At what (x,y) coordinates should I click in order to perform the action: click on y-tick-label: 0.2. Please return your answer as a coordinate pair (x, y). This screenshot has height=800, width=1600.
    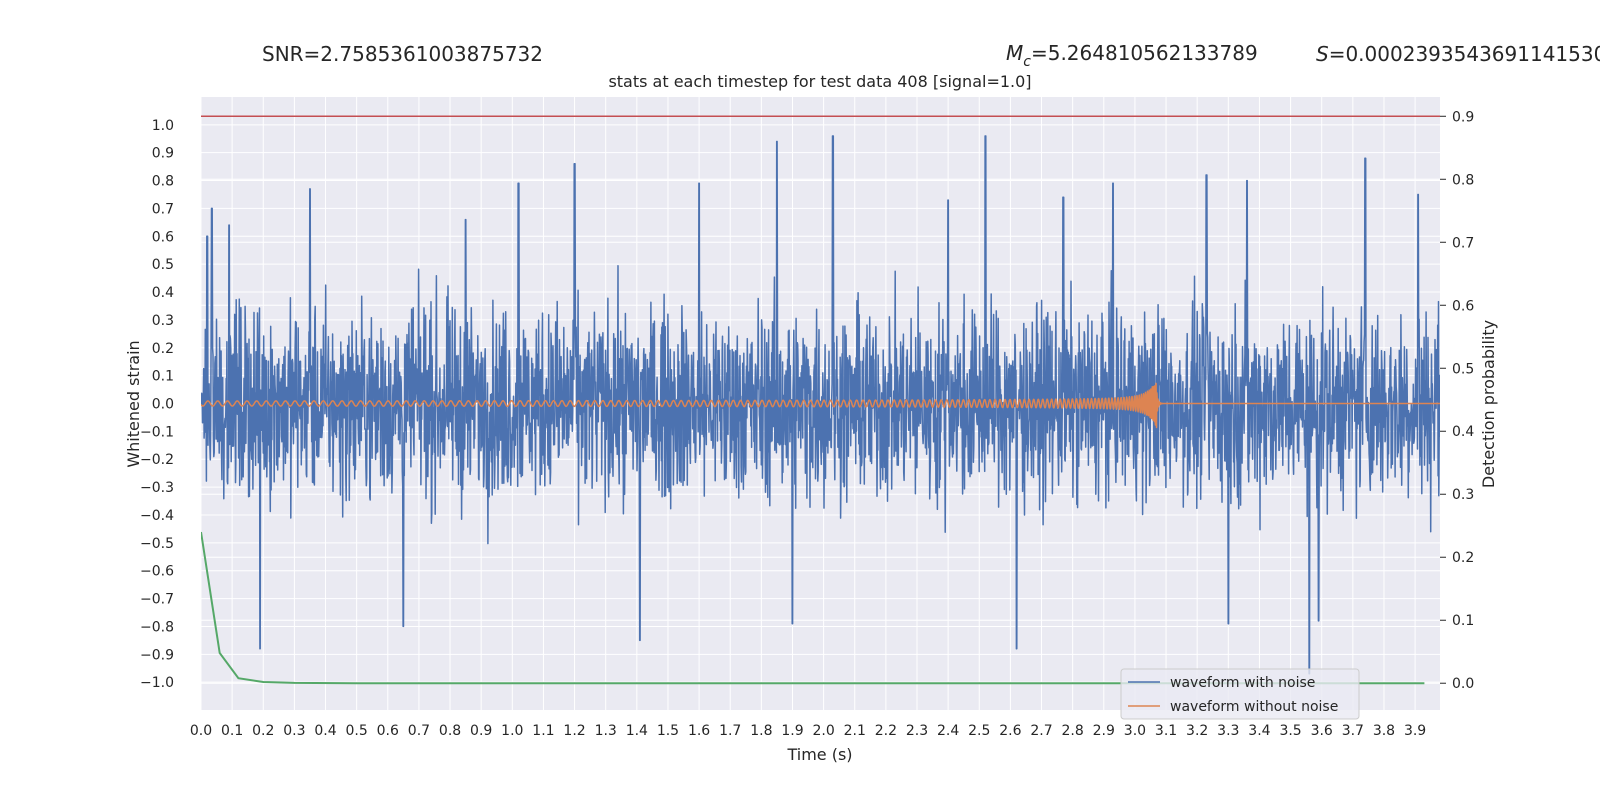
    Looking at the image, I should click on (163, 349).